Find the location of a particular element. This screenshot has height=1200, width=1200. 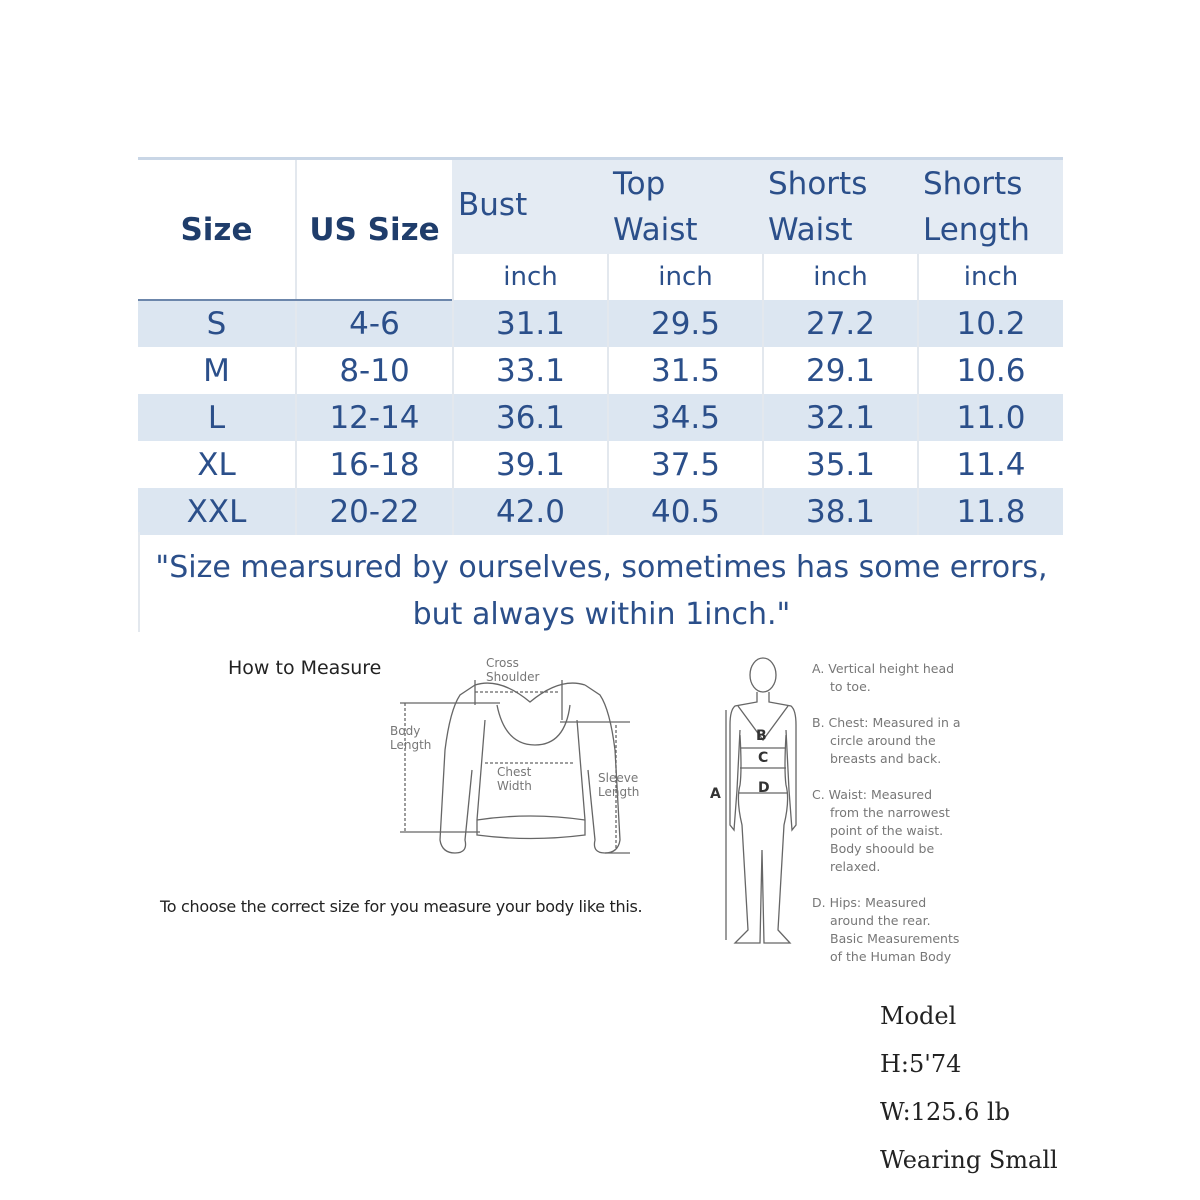

body-note-line: relaxed. is located at coordinates (855, 866).